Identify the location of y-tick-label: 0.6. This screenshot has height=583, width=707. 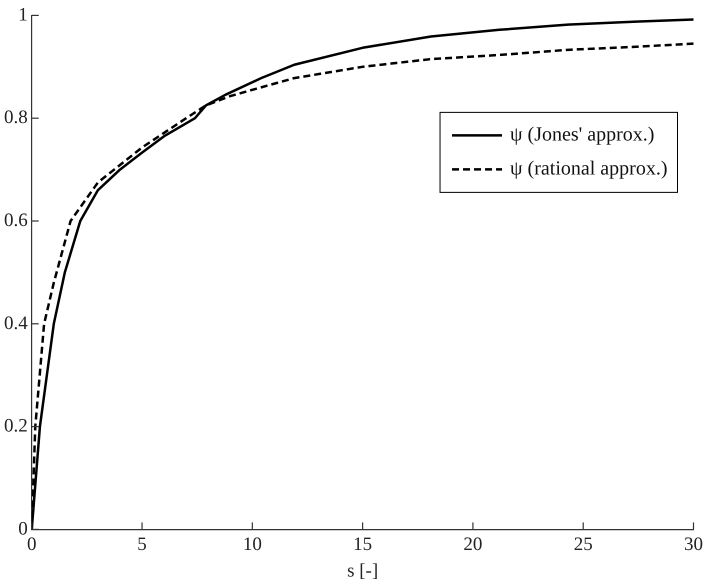
(16, 220).